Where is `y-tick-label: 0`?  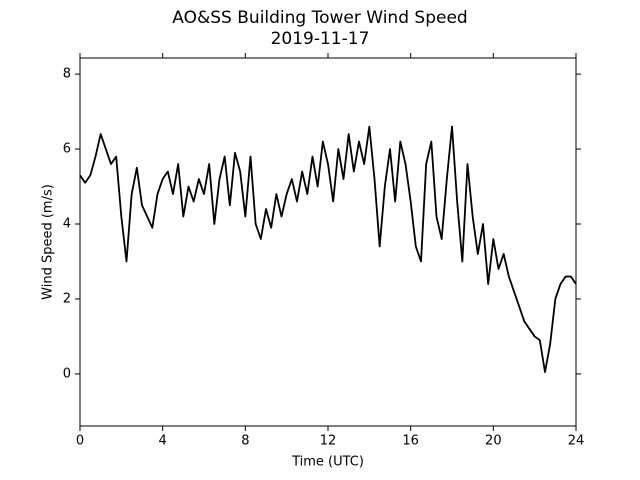
y-tick-label: 0 is located at coordinates (67, 373).